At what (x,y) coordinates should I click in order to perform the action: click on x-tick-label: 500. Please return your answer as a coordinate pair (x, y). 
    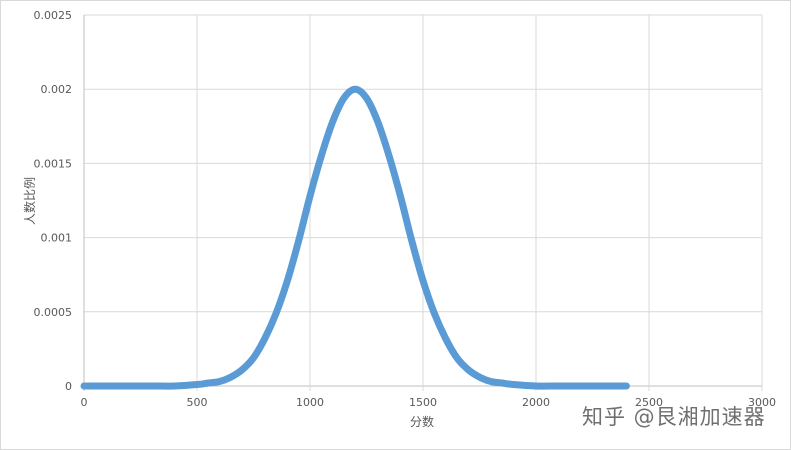
    Looking at the image, I should click on (197, 402).